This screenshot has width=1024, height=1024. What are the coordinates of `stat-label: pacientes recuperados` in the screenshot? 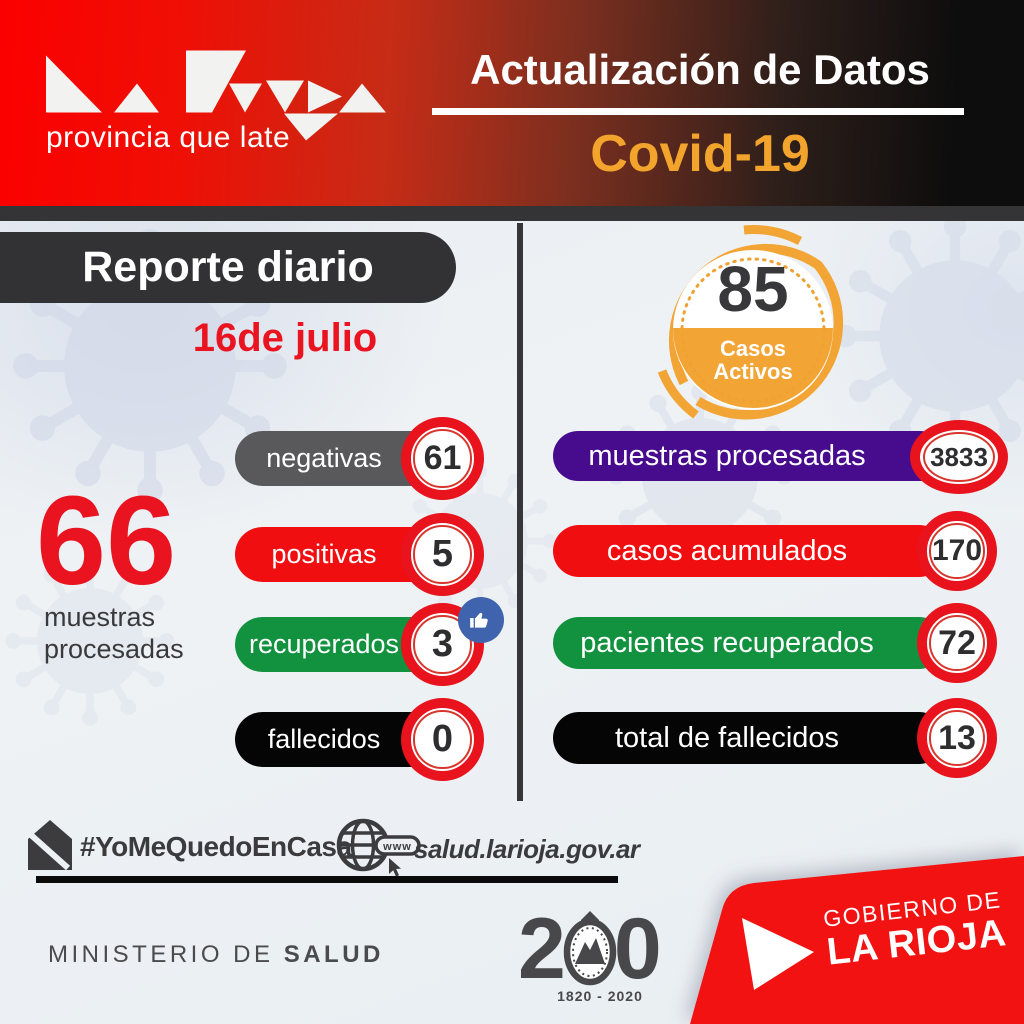 It's located at (727, 642).